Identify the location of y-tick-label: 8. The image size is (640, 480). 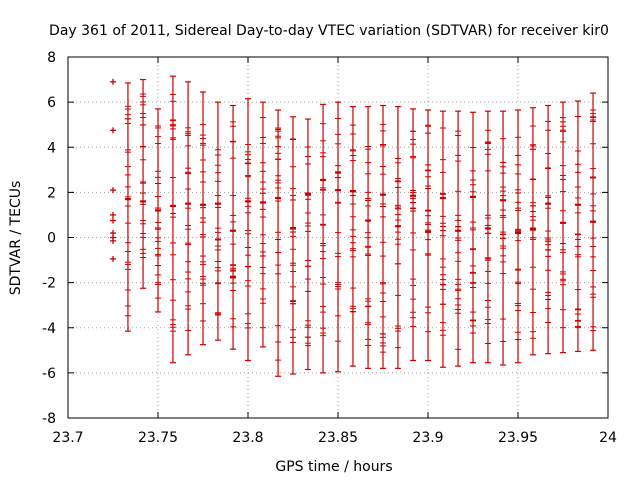
(51, 58).